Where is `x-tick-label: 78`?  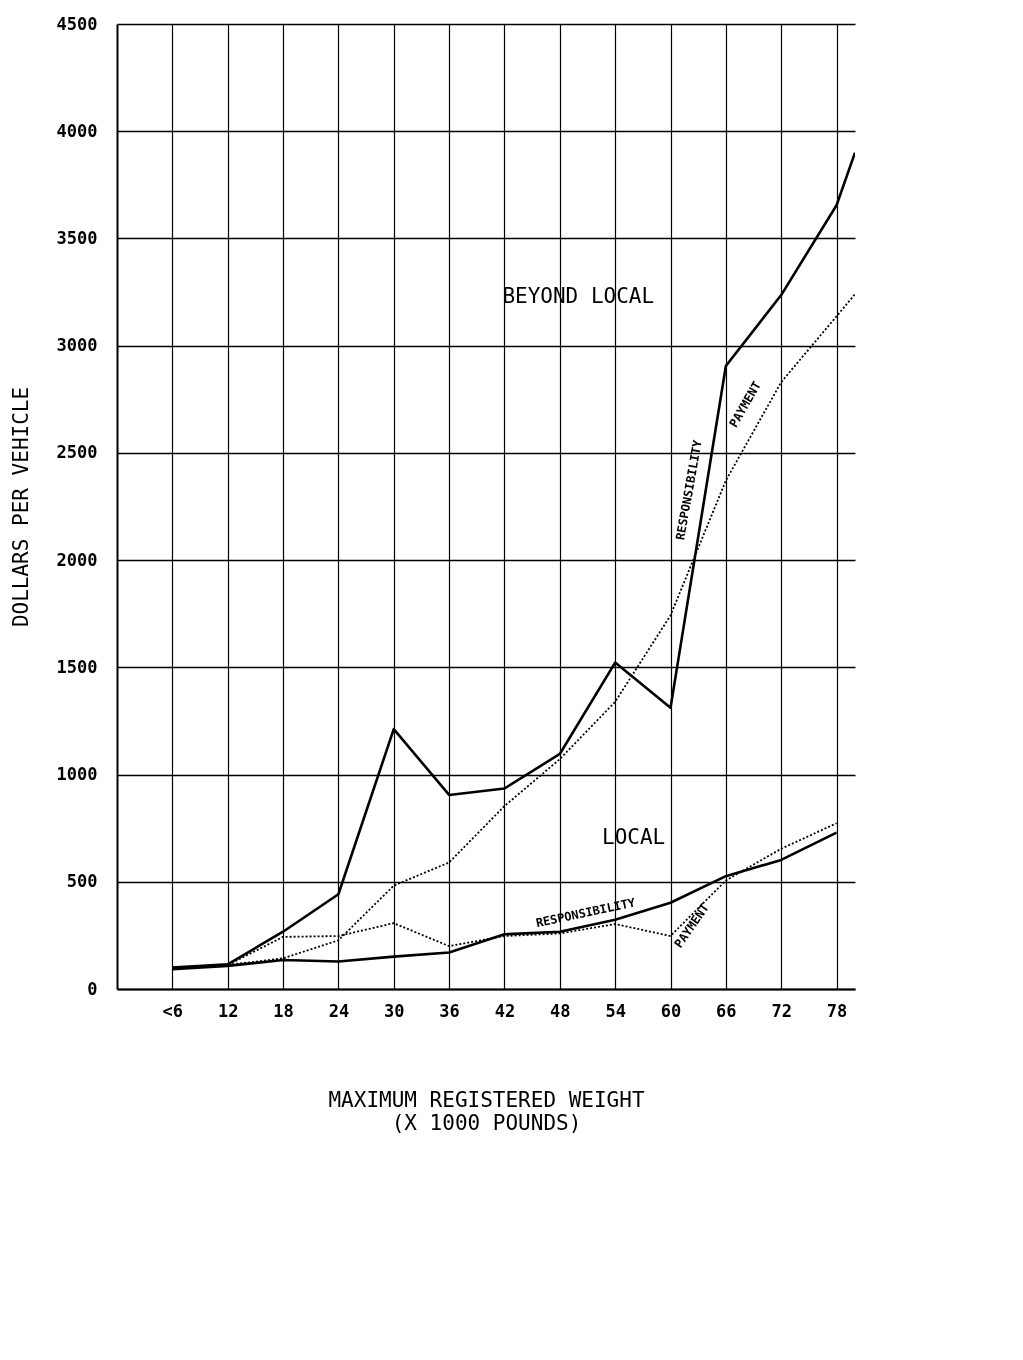 x-tick-label: 78 is located at coordinates (837, 1010).